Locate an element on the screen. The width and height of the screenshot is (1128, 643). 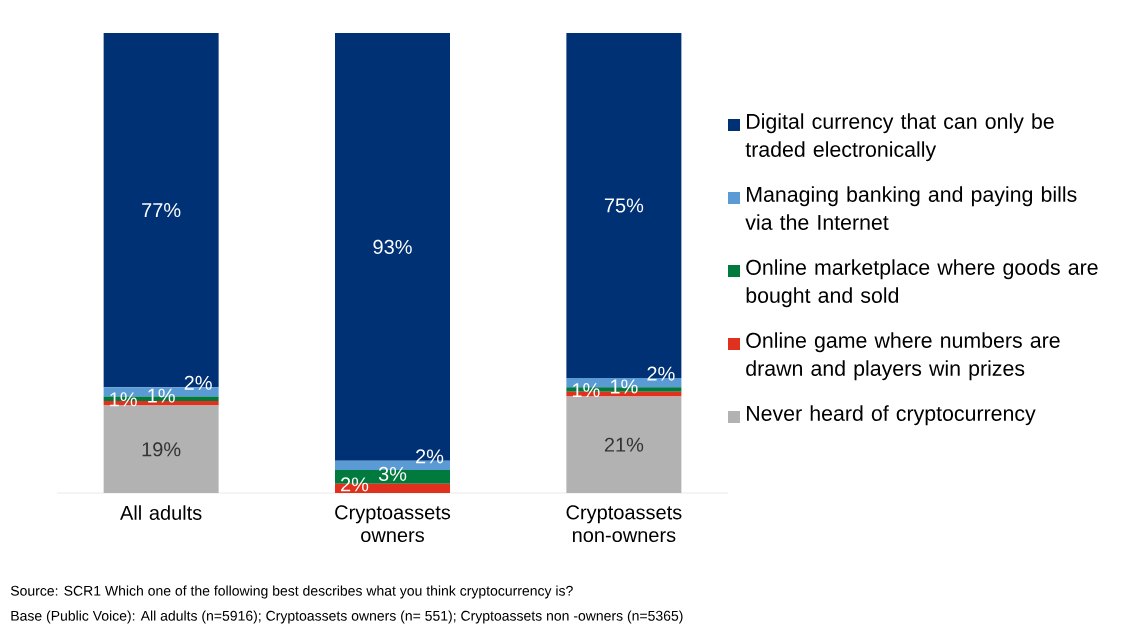
x-tick-label: Cryptoassets owners is located at coordinates (393, 524).